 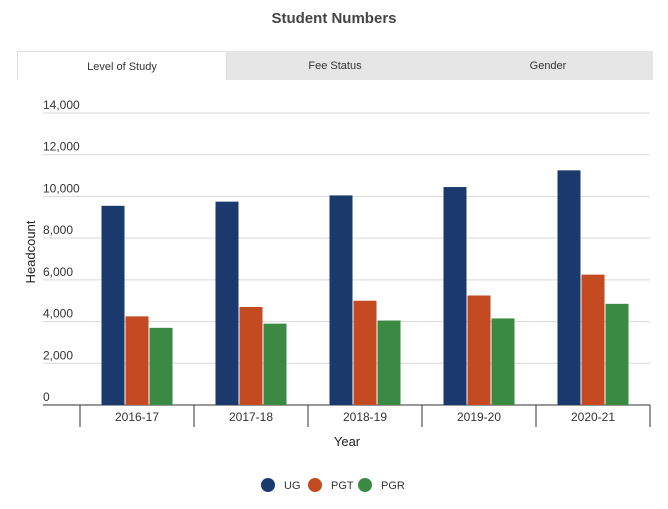 I want to click on y-tick-label: 14,000, so click(x=61, y=105).